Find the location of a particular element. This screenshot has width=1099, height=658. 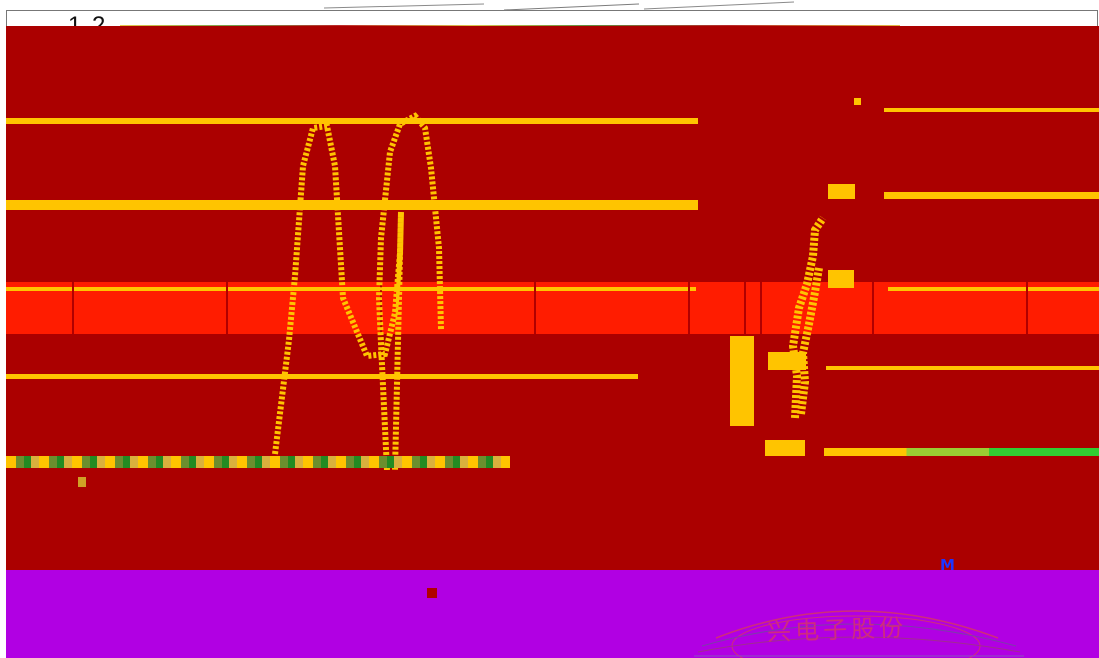

bottom-noise-line is located at coordinates (258, 462).